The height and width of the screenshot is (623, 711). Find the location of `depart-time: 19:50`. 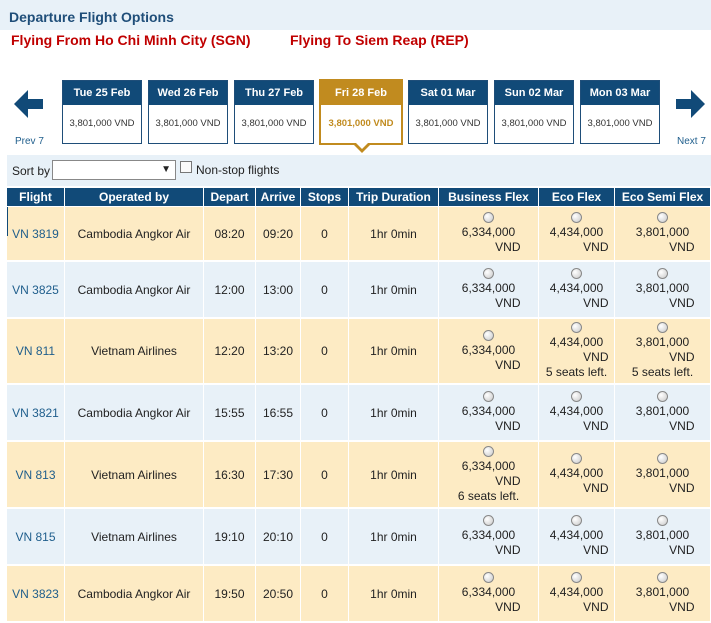

depart-time: 19:50 is located at coordinates (230, 593).